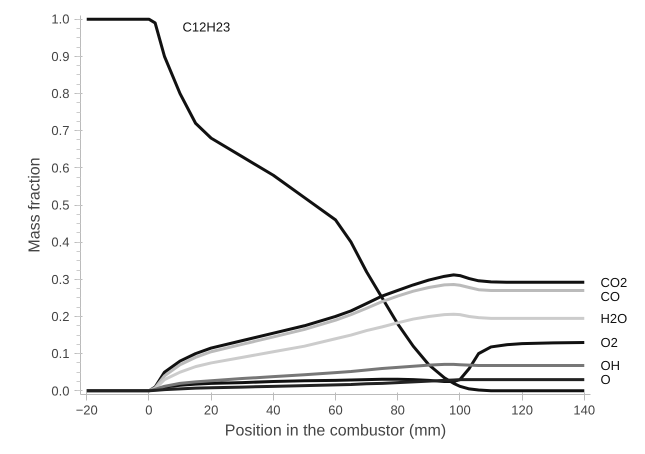  I want to click on y-tick-label: 0.2, so click(60, 316).